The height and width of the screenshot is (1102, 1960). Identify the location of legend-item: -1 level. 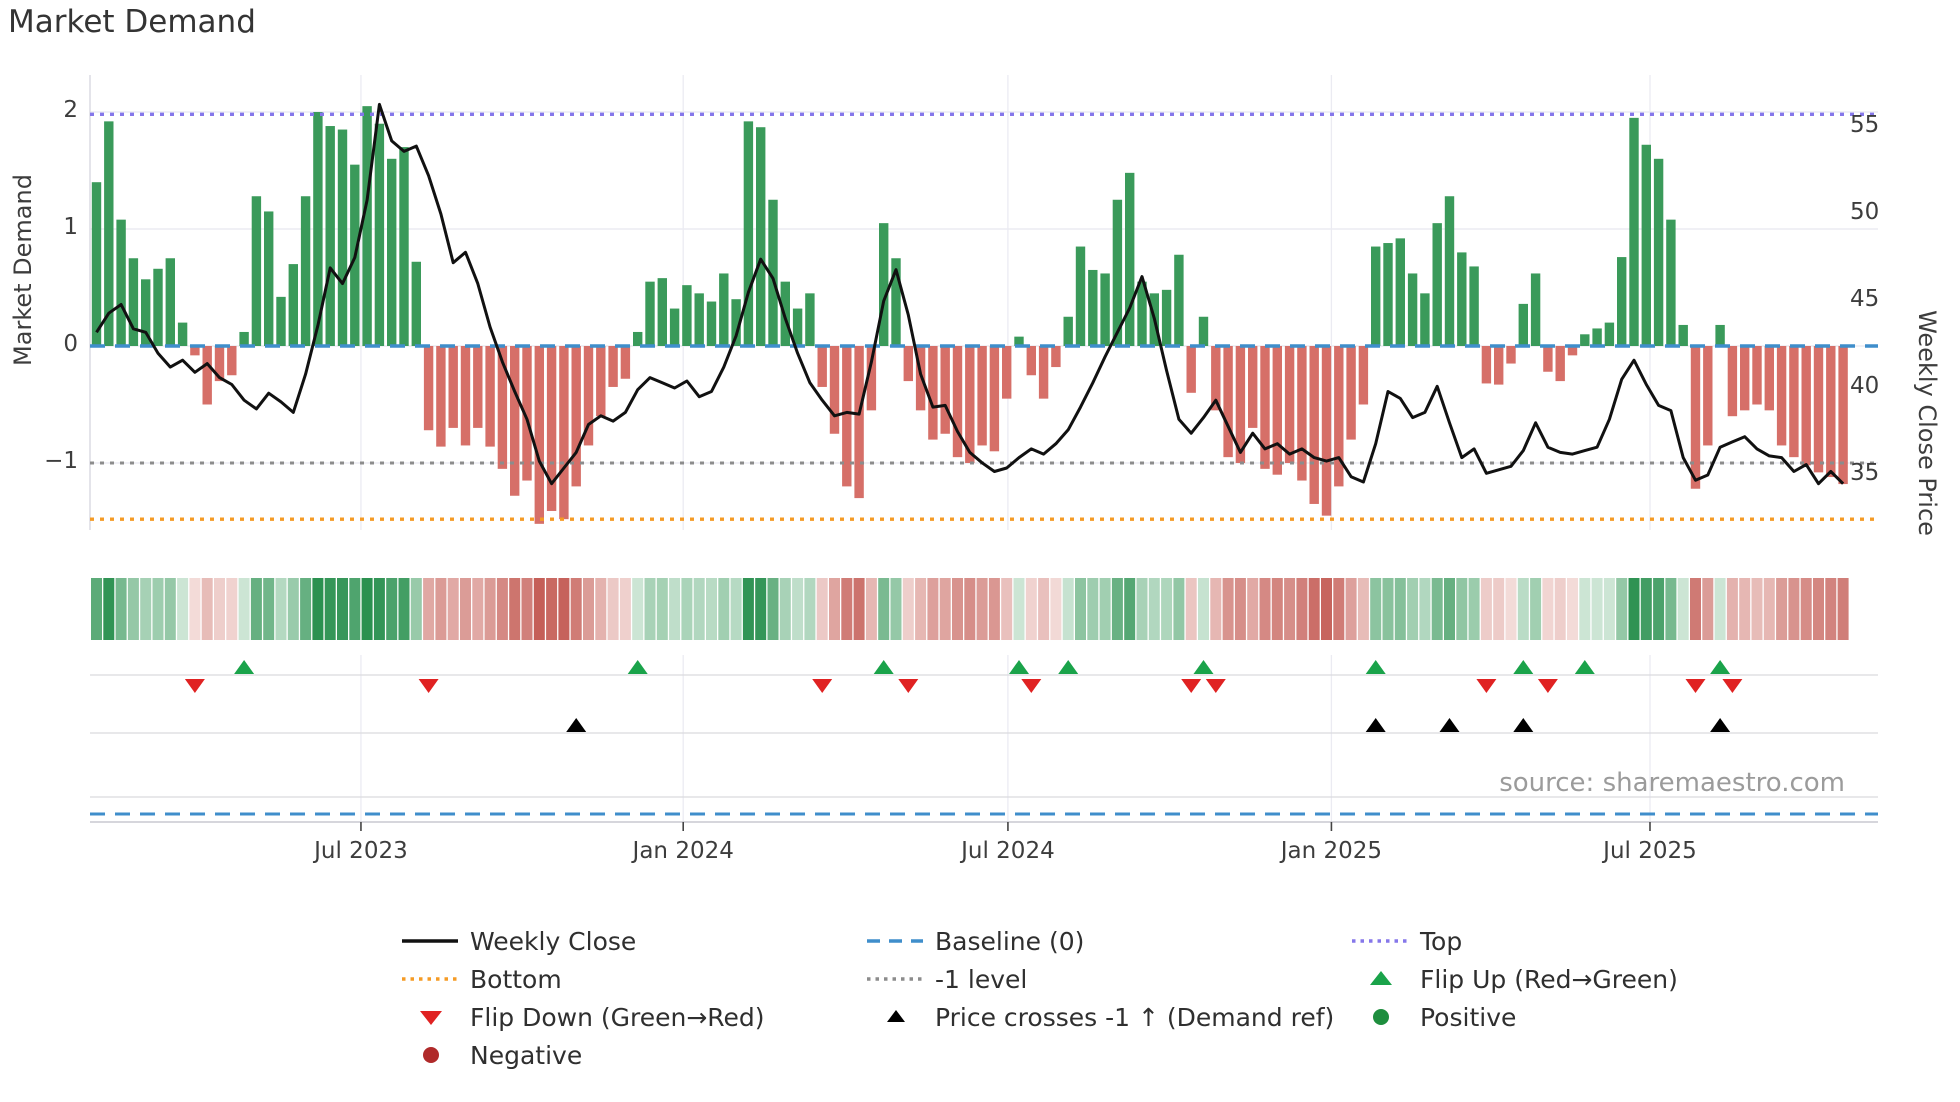
(946, 979).